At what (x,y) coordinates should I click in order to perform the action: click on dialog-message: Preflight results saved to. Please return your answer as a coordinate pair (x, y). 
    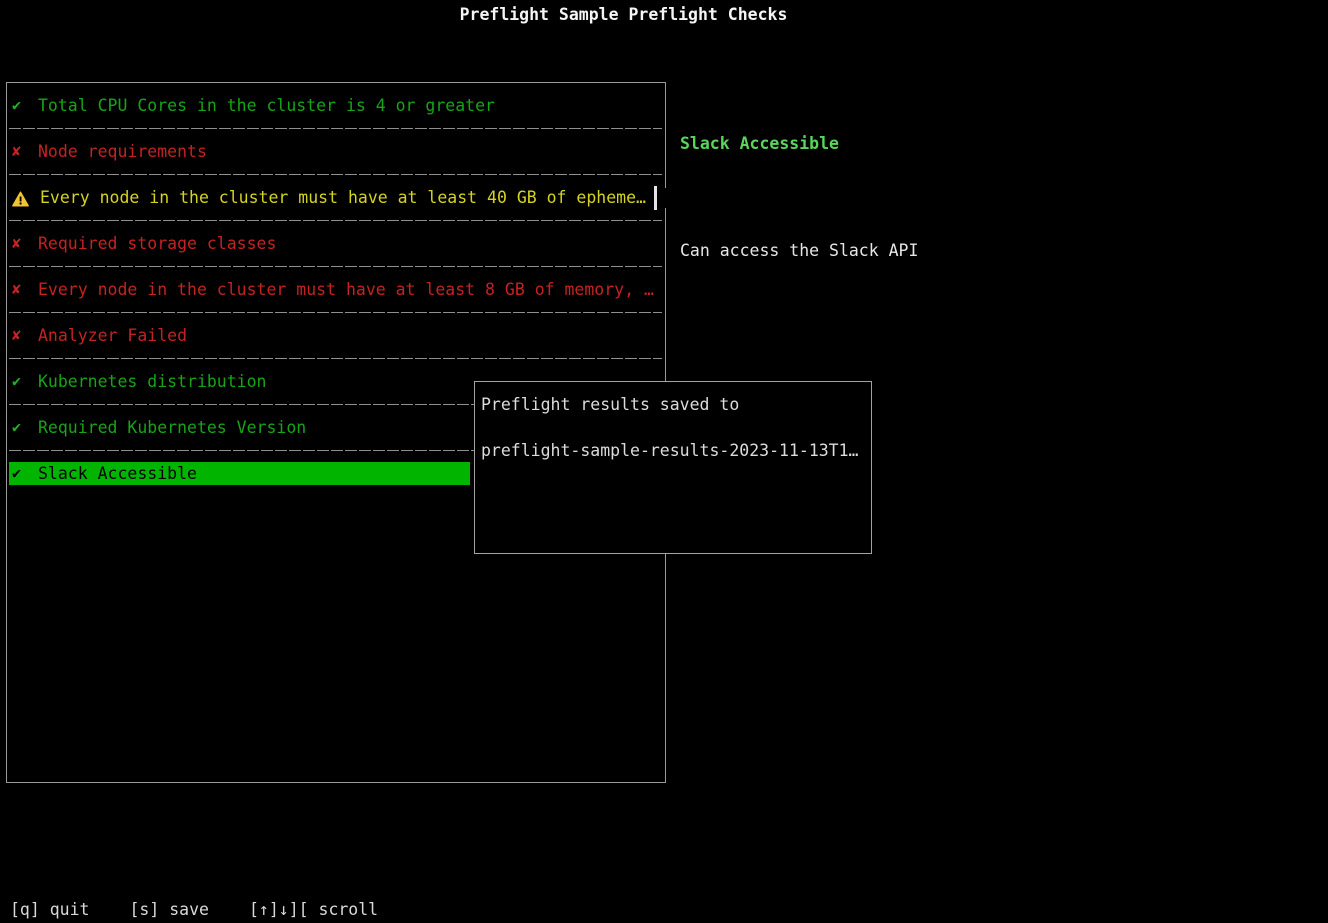
    Looking at the image, I should click on (610, 404).